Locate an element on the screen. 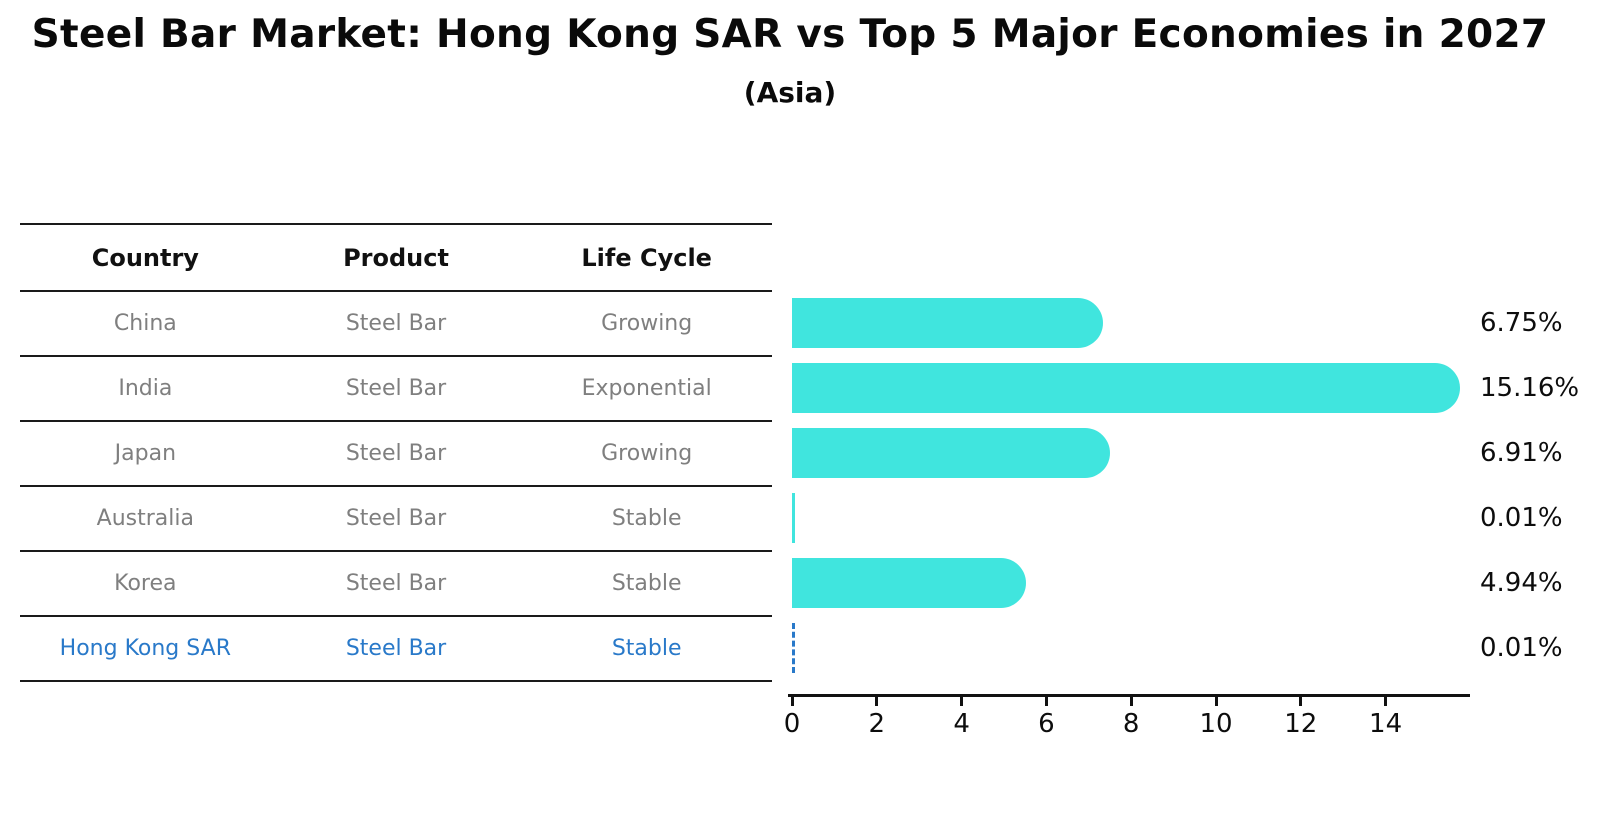 Image resolution: width=1604 pixels, height=823 pixels. bar-korea is located at coordinates (909, 582).